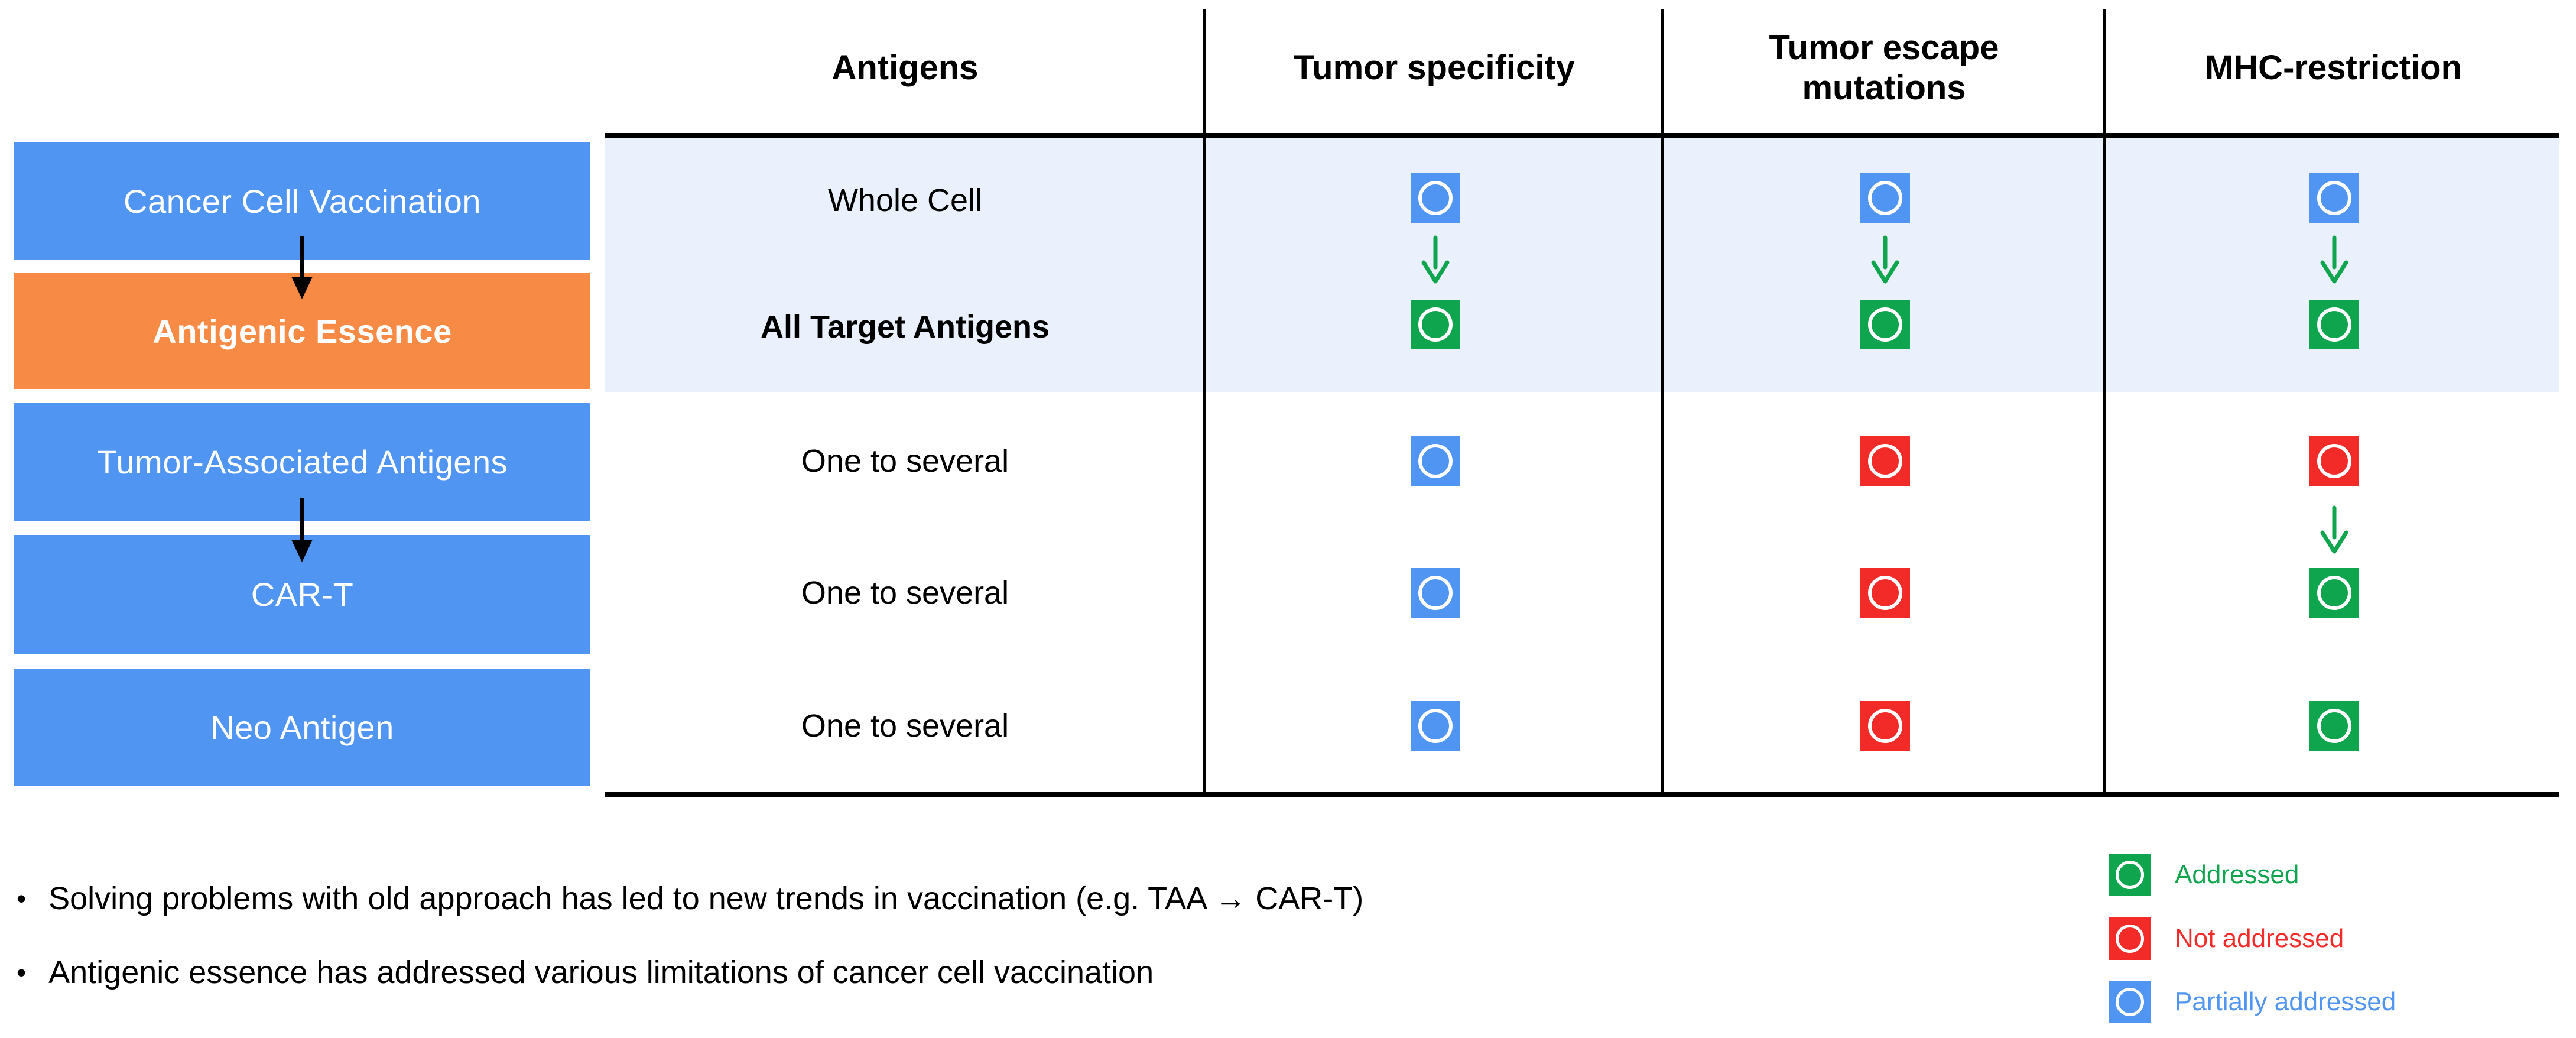 Image resolution: width=2576 pixels, height=1038 pixels. Describe the element at coordinates (905, 200) in the screenshot. I see `antigens-cell: Whole Cell` at that location.